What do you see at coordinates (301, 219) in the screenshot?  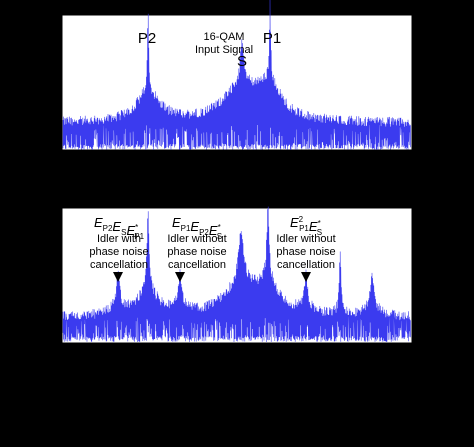 I see `superscript: 2` at bounding box center [301, 219].